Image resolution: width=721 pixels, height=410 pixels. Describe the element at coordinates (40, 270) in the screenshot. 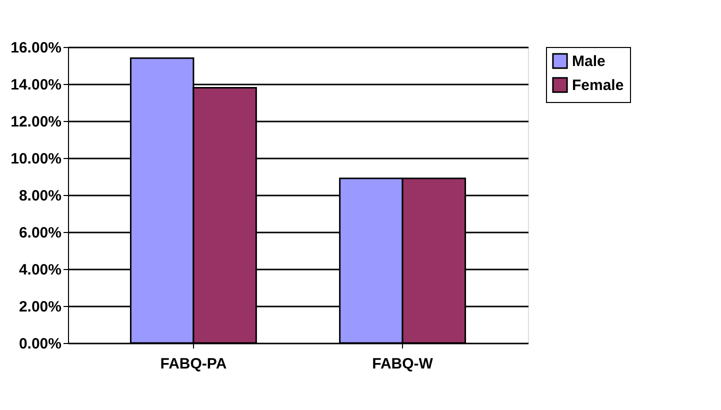

I see `y-tick-label: 4.00%` at that location.